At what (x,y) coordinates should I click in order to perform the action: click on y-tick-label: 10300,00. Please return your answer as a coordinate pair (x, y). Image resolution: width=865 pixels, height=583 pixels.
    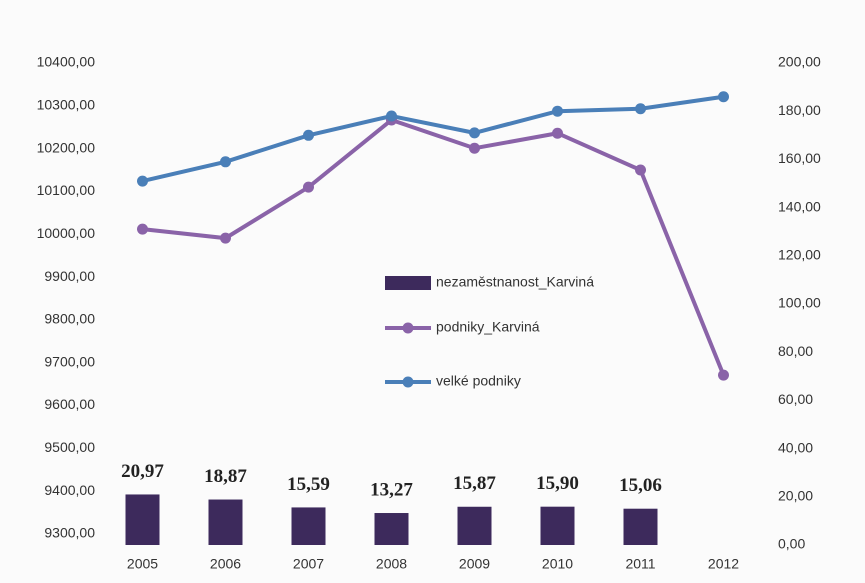
    Looking at the image, I should click on (66, 105).